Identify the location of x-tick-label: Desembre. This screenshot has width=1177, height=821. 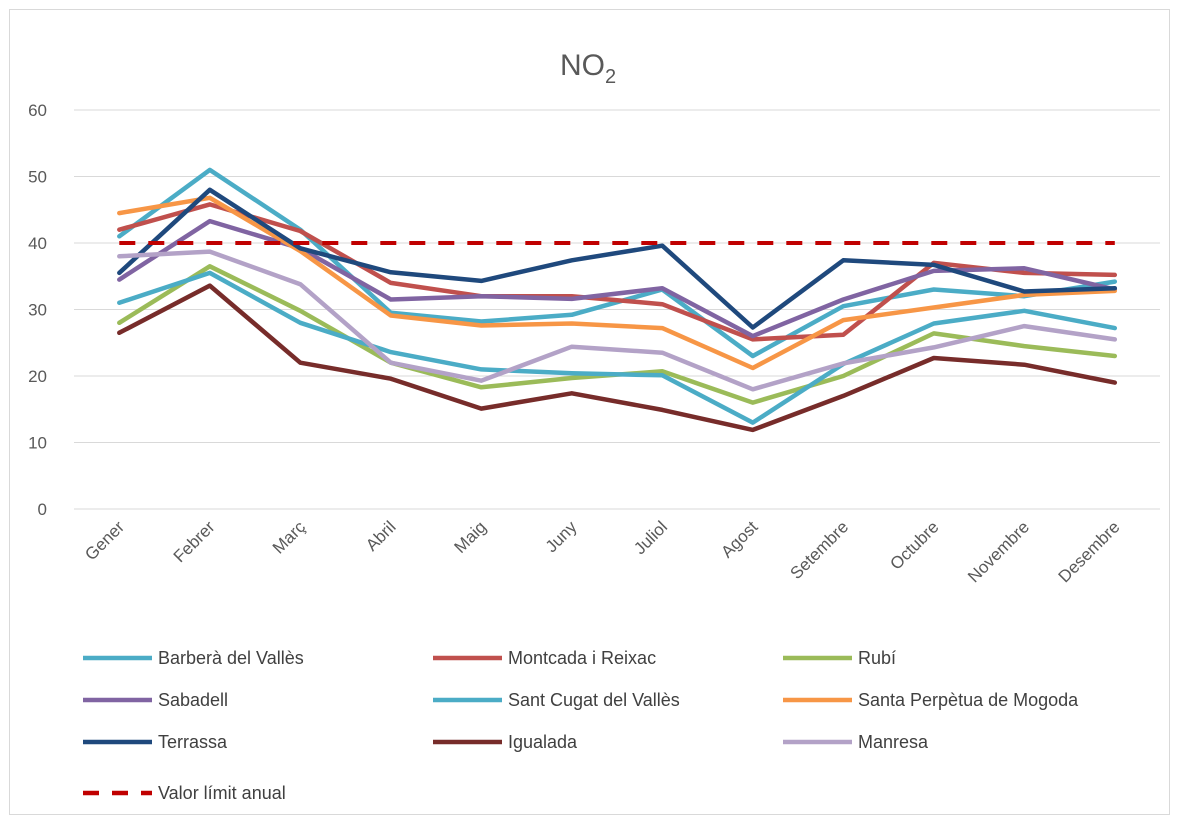
(1089, 551).